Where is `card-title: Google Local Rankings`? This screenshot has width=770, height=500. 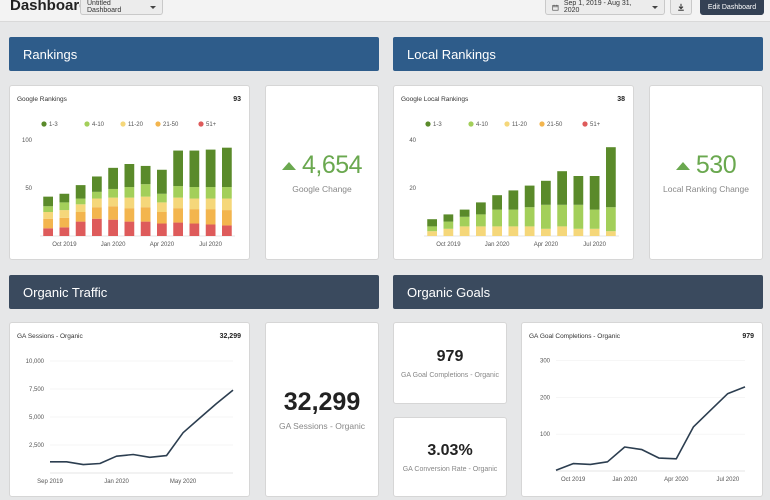 card-title: Google Local Rankings is located at coordinates (435, 99).